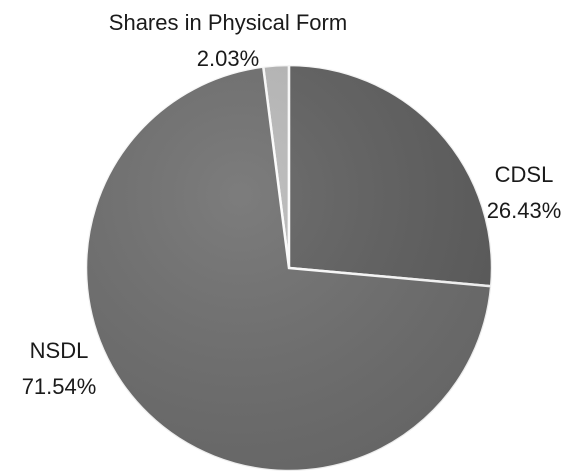  I want to click on nsdl-value-label: 71.54%, so click(59, 386).